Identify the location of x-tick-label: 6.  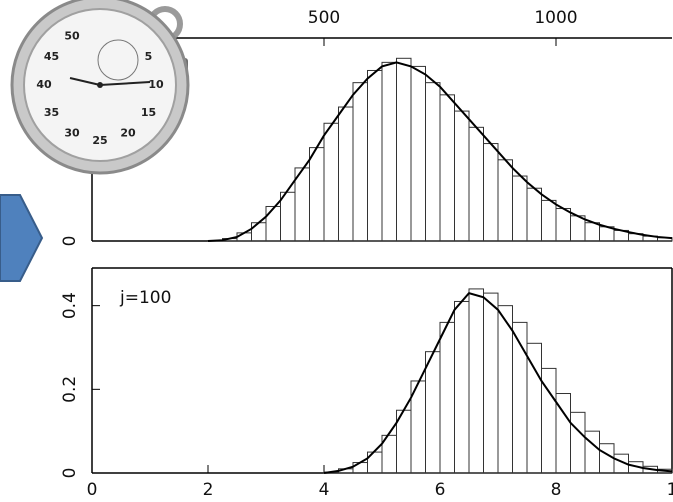
(440, 490).